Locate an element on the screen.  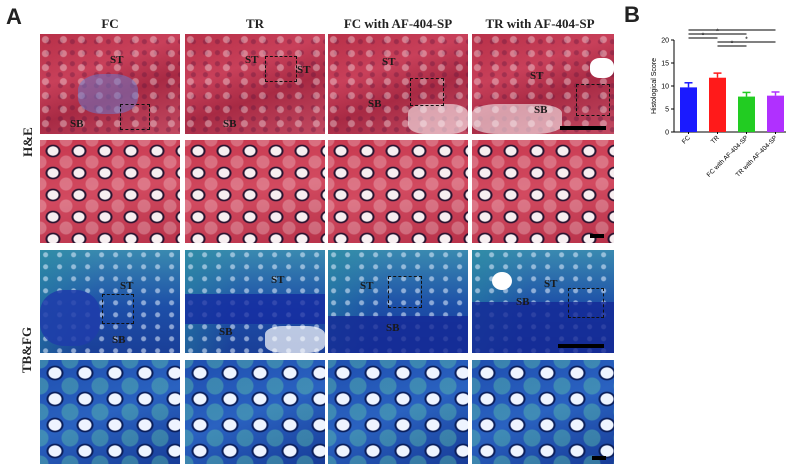
y-tick-label: 10 is located at coordinates (665, 87).